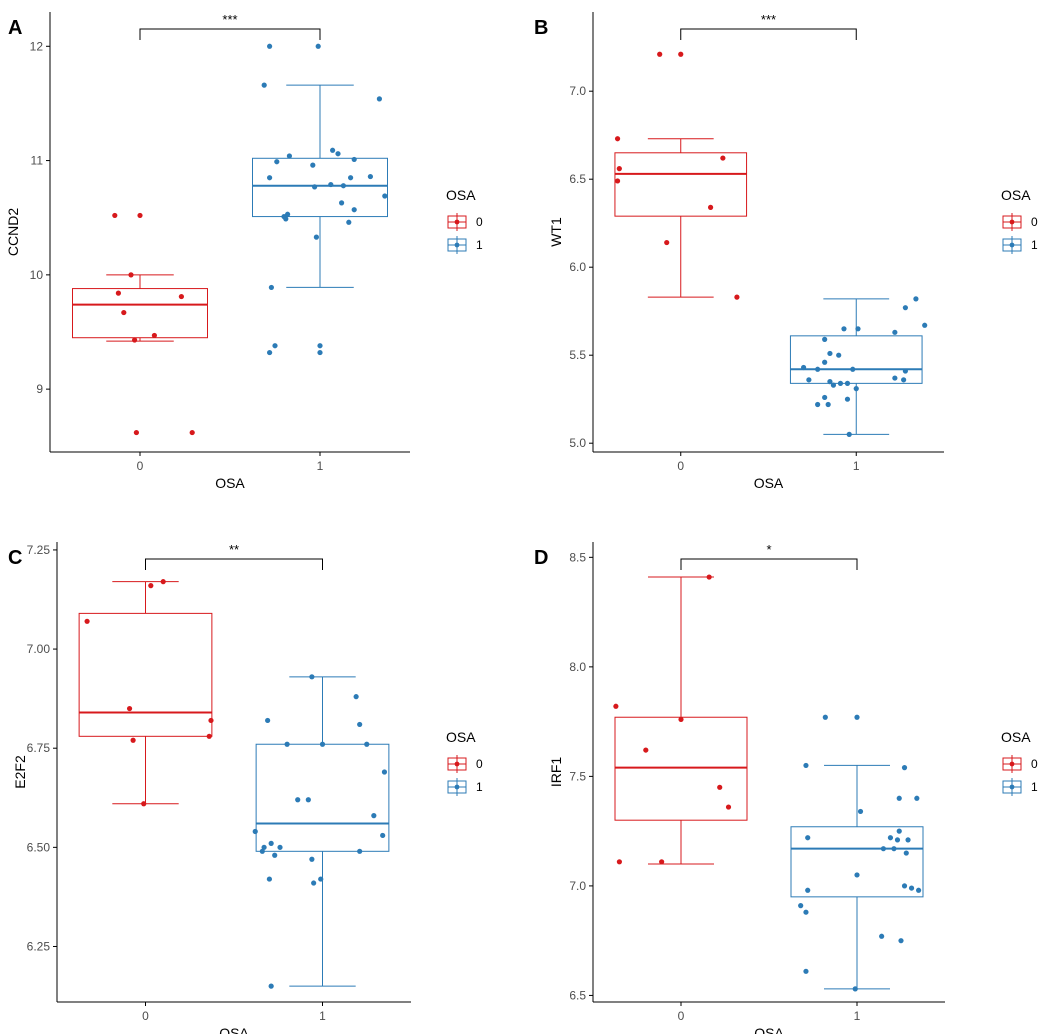  I want to click on legend-label: 0, so click(479, 764).